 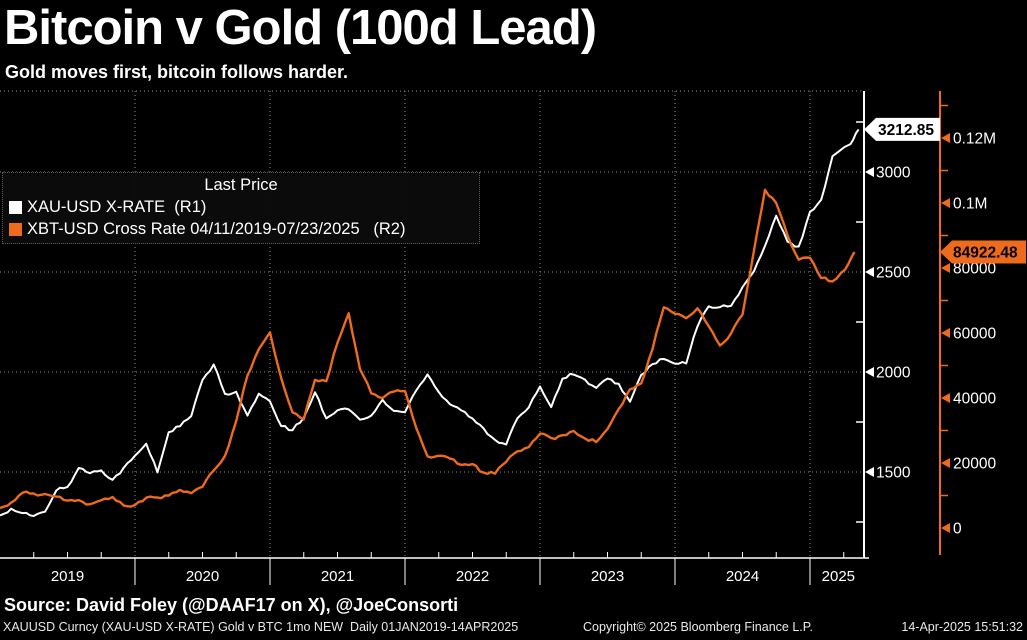 What do you see at coordinates (974, 139) in the screenshot?
I see `btc-axis-tick-label: 0.12M` at bounding box center [974, 139].